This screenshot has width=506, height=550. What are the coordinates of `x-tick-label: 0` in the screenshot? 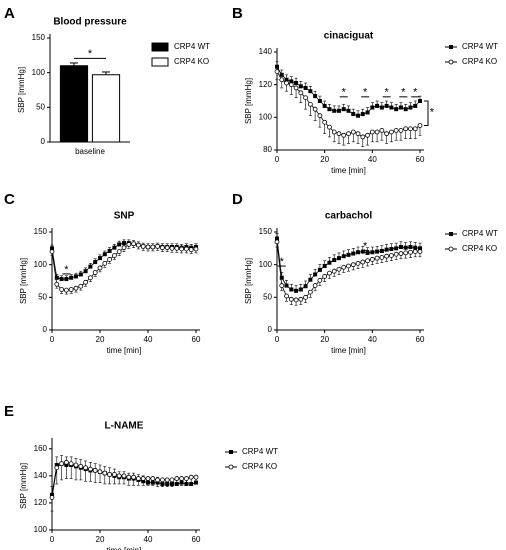 It's located at (52, 339).